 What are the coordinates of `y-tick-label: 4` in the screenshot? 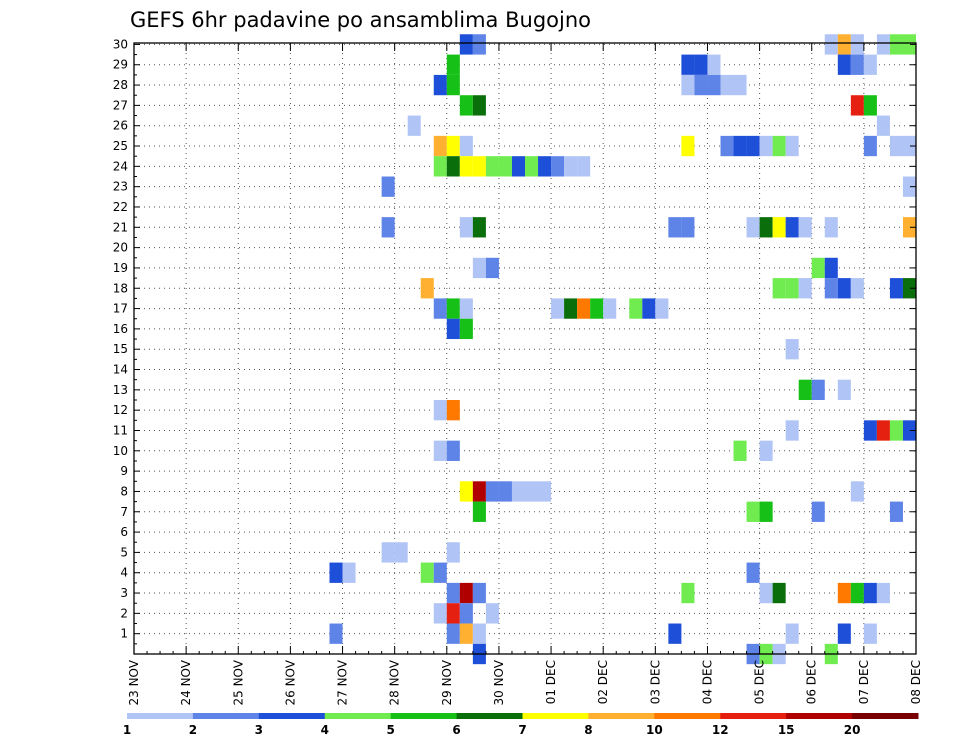 It's located at (124, 573).